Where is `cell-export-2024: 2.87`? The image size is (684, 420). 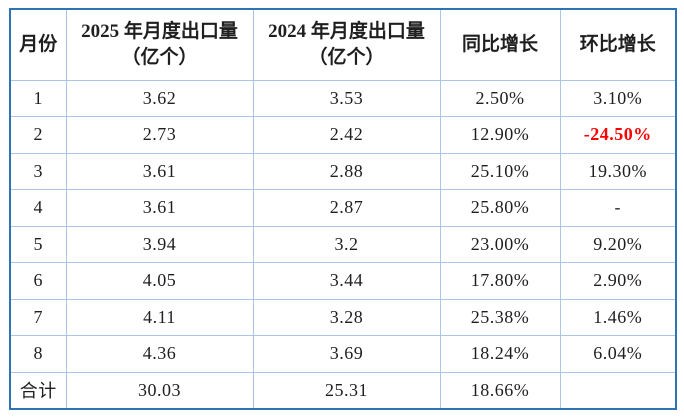
cell-export-2024: 2.87 is located at coordinates (346, 208).